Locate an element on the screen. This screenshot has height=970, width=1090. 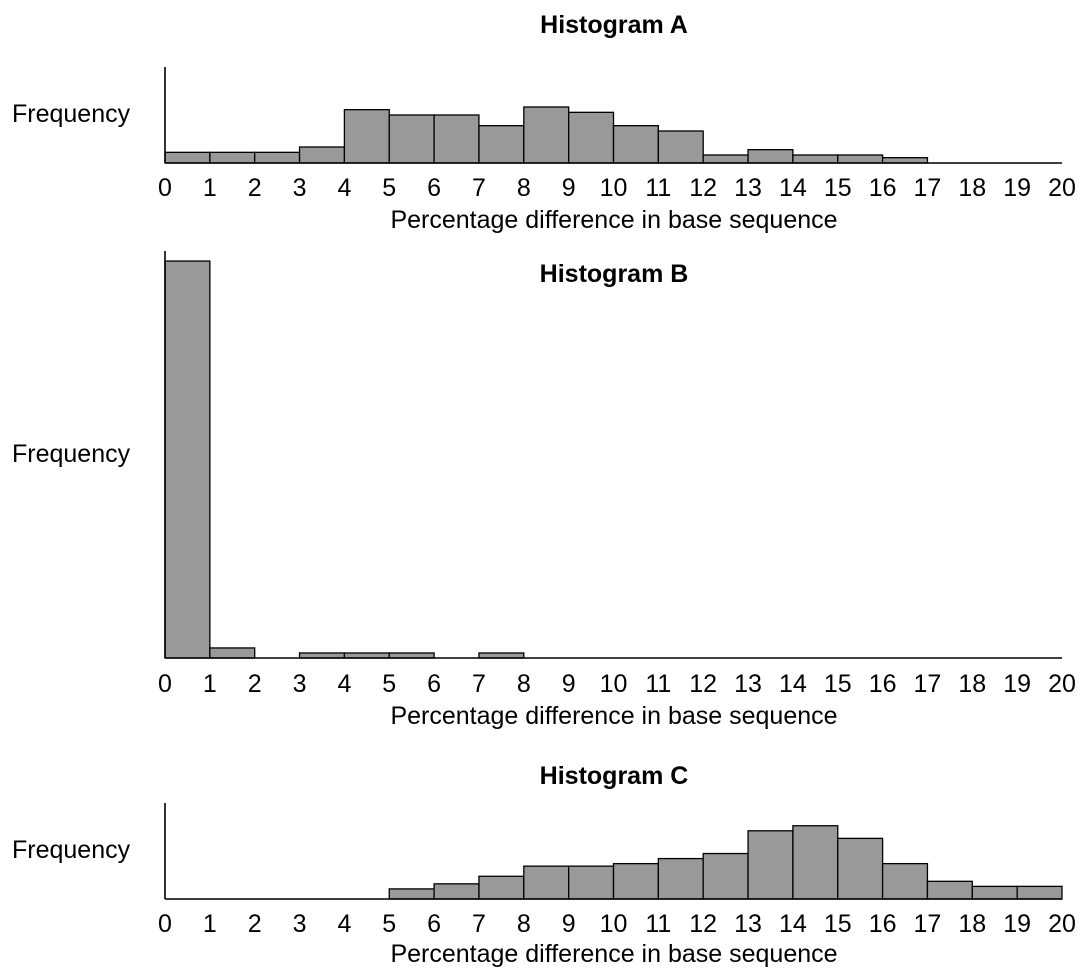
histogram-a-title: Histogram A is located at coordinates (614, 25).